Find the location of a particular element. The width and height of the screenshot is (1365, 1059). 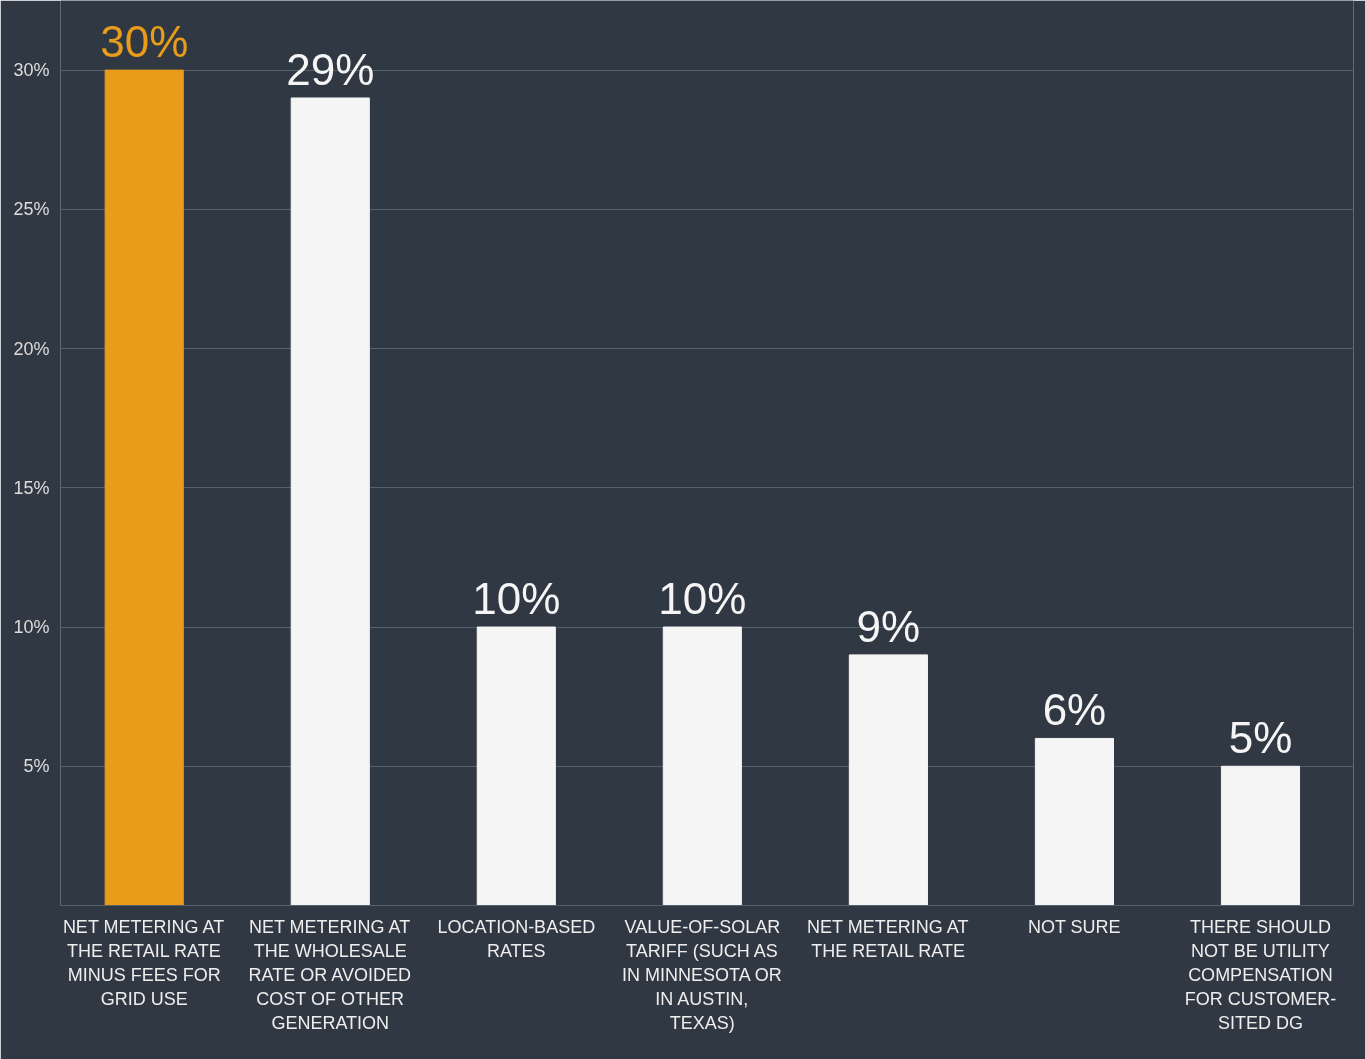

y-tick-label: 15% is located at coordinates (31, 487).